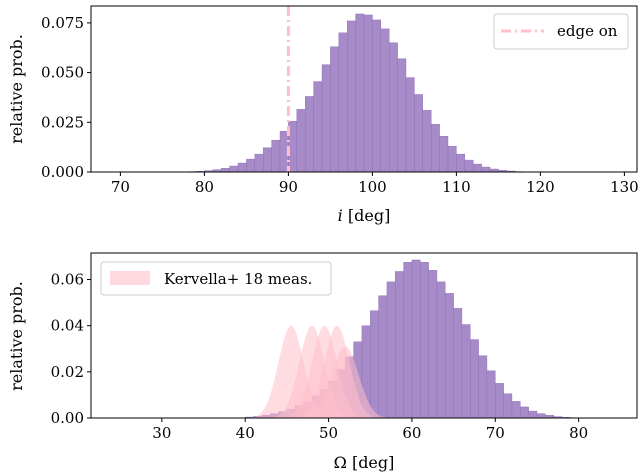 The image size is (643, 474). I want to click on x-tick-label: 40, so click(245, 433).